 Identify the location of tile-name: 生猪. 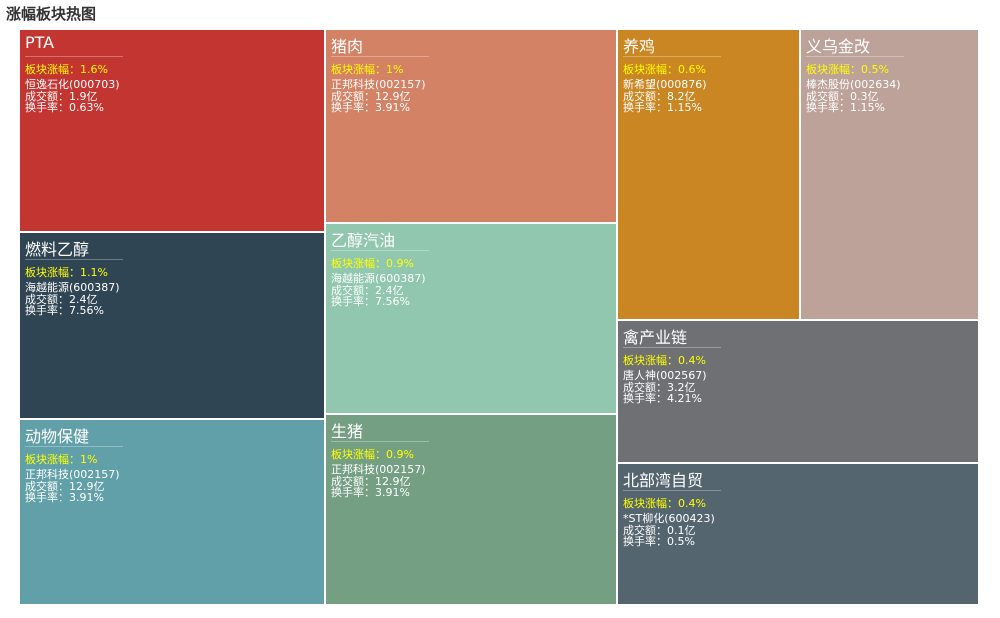
(347, 431).